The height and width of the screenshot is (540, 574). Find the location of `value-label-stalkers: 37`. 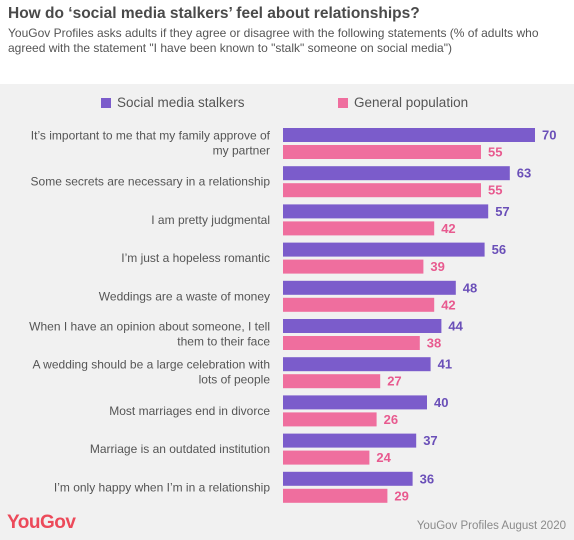

value-label-stalkers: 37 is located at coordinates (430, 440).